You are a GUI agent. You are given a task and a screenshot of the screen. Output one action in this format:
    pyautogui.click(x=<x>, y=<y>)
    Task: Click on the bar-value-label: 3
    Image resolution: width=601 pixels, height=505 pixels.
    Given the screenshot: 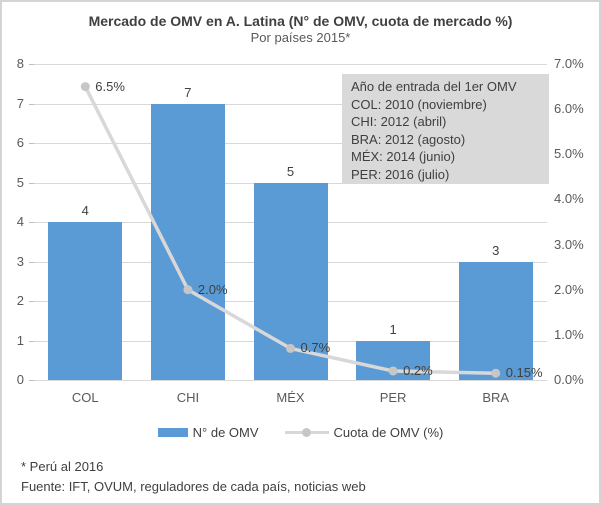 What is the action you would take?
    pyautogui.click(x=496, y=250)
    